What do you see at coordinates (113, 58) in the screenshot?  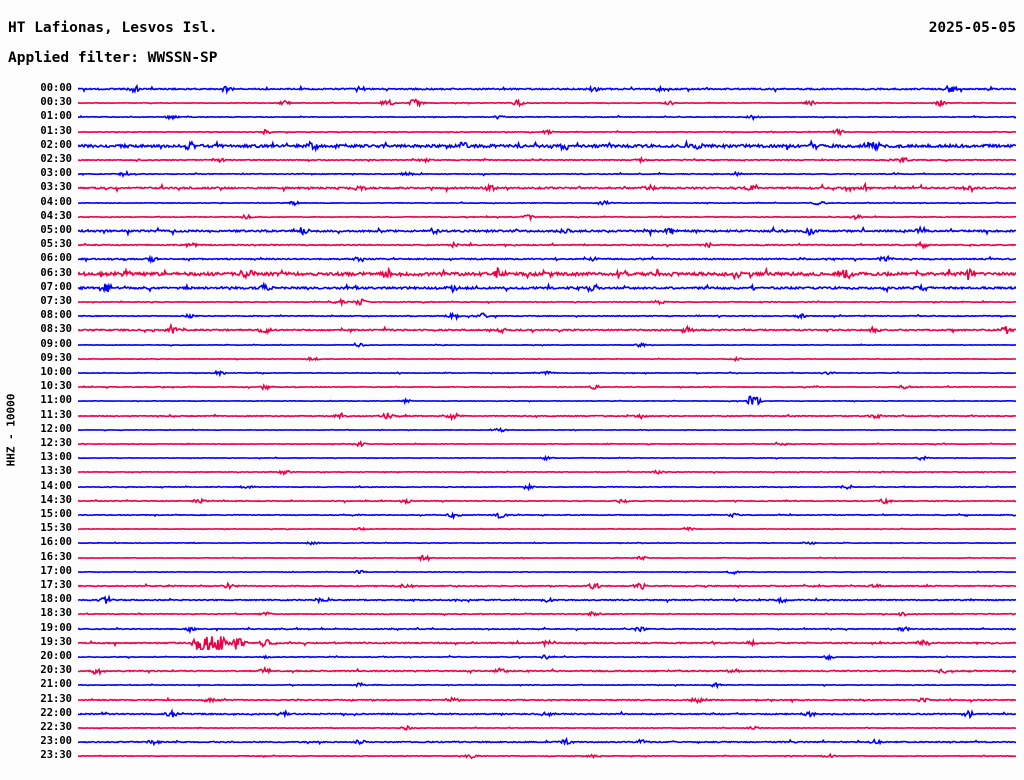 I see `applied-filter-label: Applied filter: WWSSN-SP` at bounding box center [113, 58].